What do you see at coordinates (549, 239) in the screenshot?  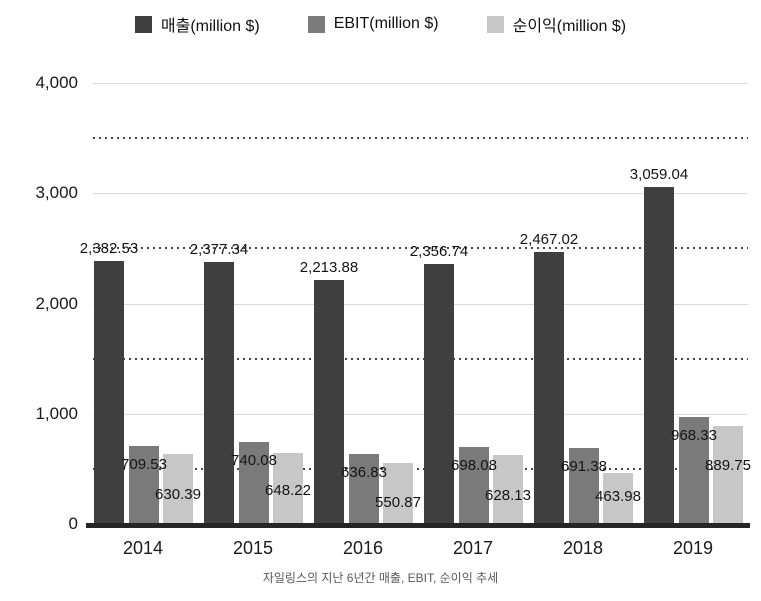 I see `value-label-revenue: 2,467.02` at bounding box center [549, 239].